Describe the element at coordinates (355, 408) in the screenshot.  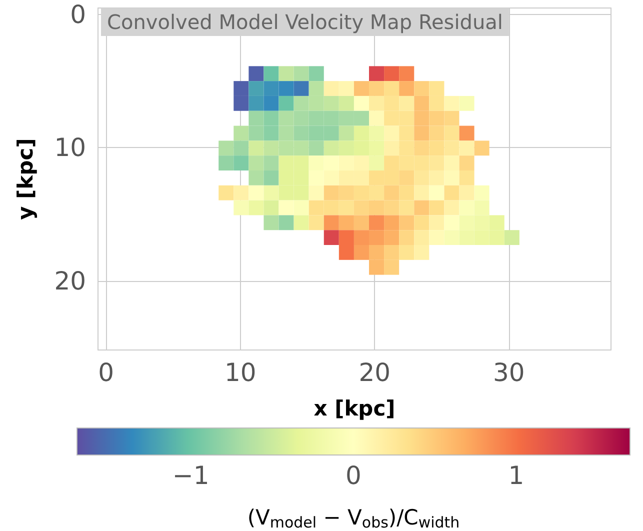
I see `x-axis-title: x [kpc]` at that location.